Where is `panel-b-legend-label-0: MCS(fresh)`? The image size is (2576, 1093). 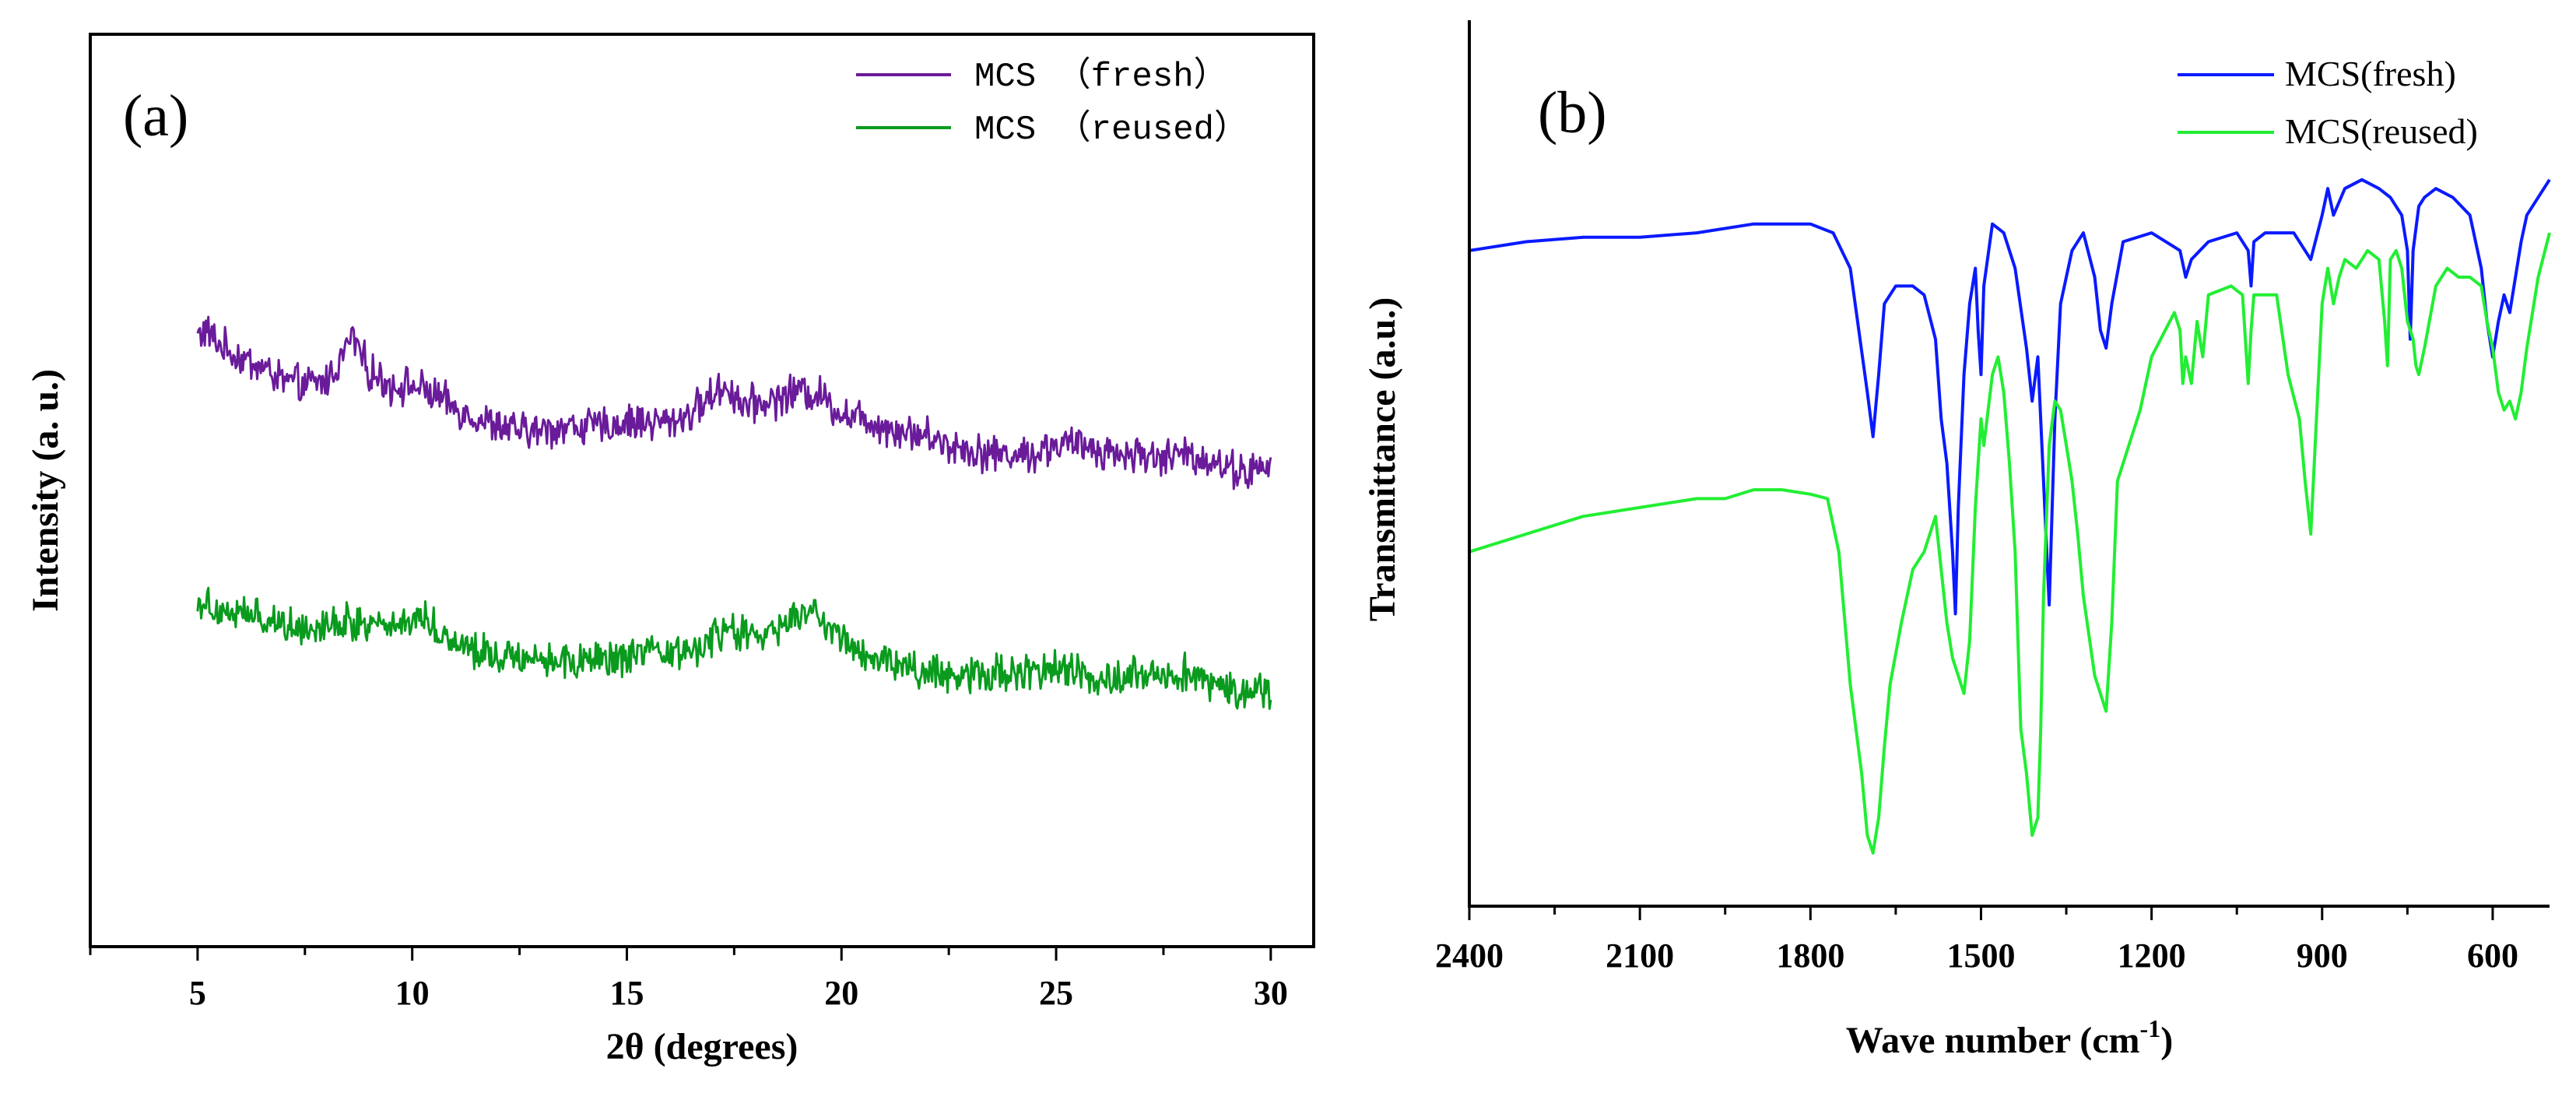
panel-b-legend-label-0: MCS(fresh) is located at coordinates (2371, 73).